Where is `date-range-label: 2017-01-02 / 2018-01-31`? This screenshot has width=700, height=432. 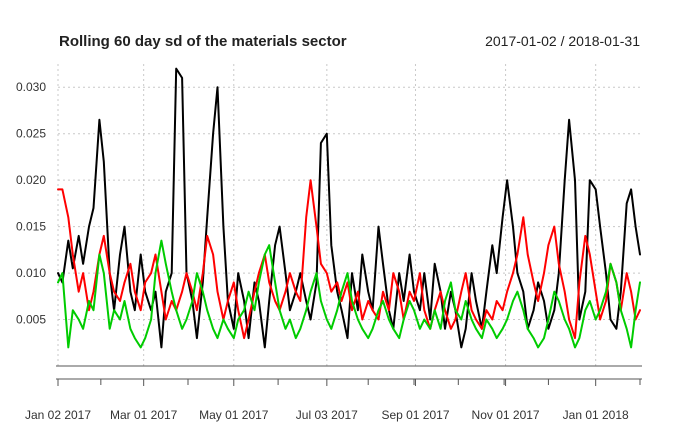
date-range-label: 2017-01-02 / 2018-01-31 is located at coordinates (562, 41).